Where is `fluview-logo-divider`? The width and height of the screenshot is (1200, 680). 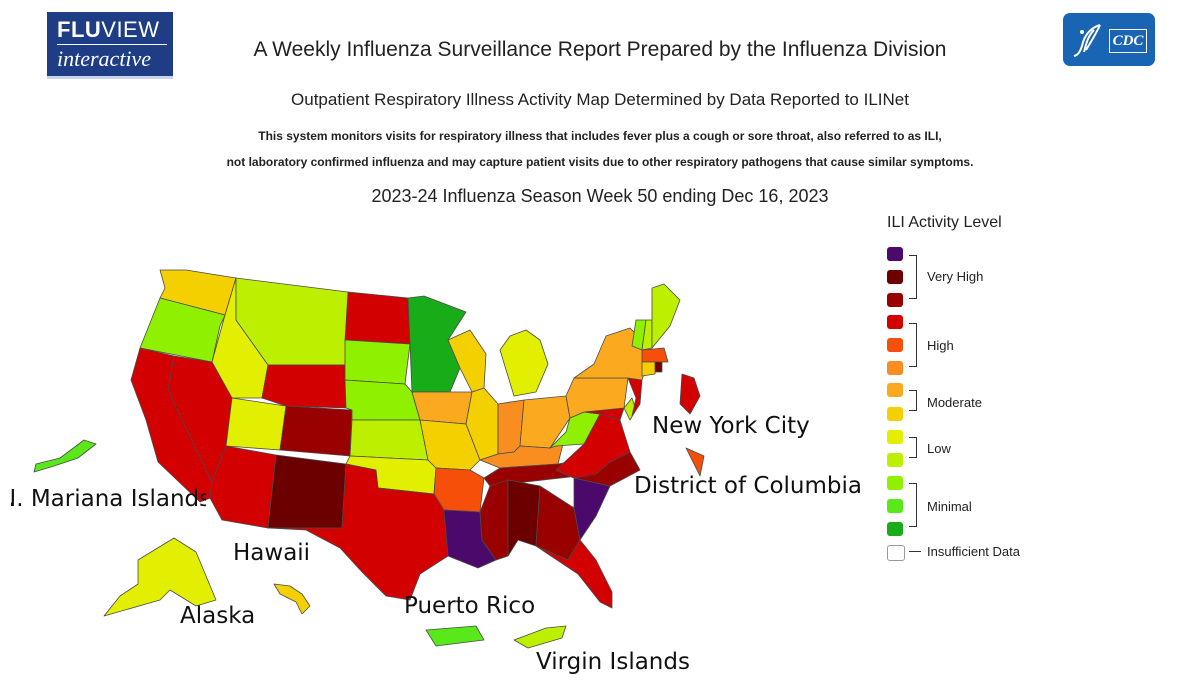 fluview-logo-divider is located at coordinates (112, 44).